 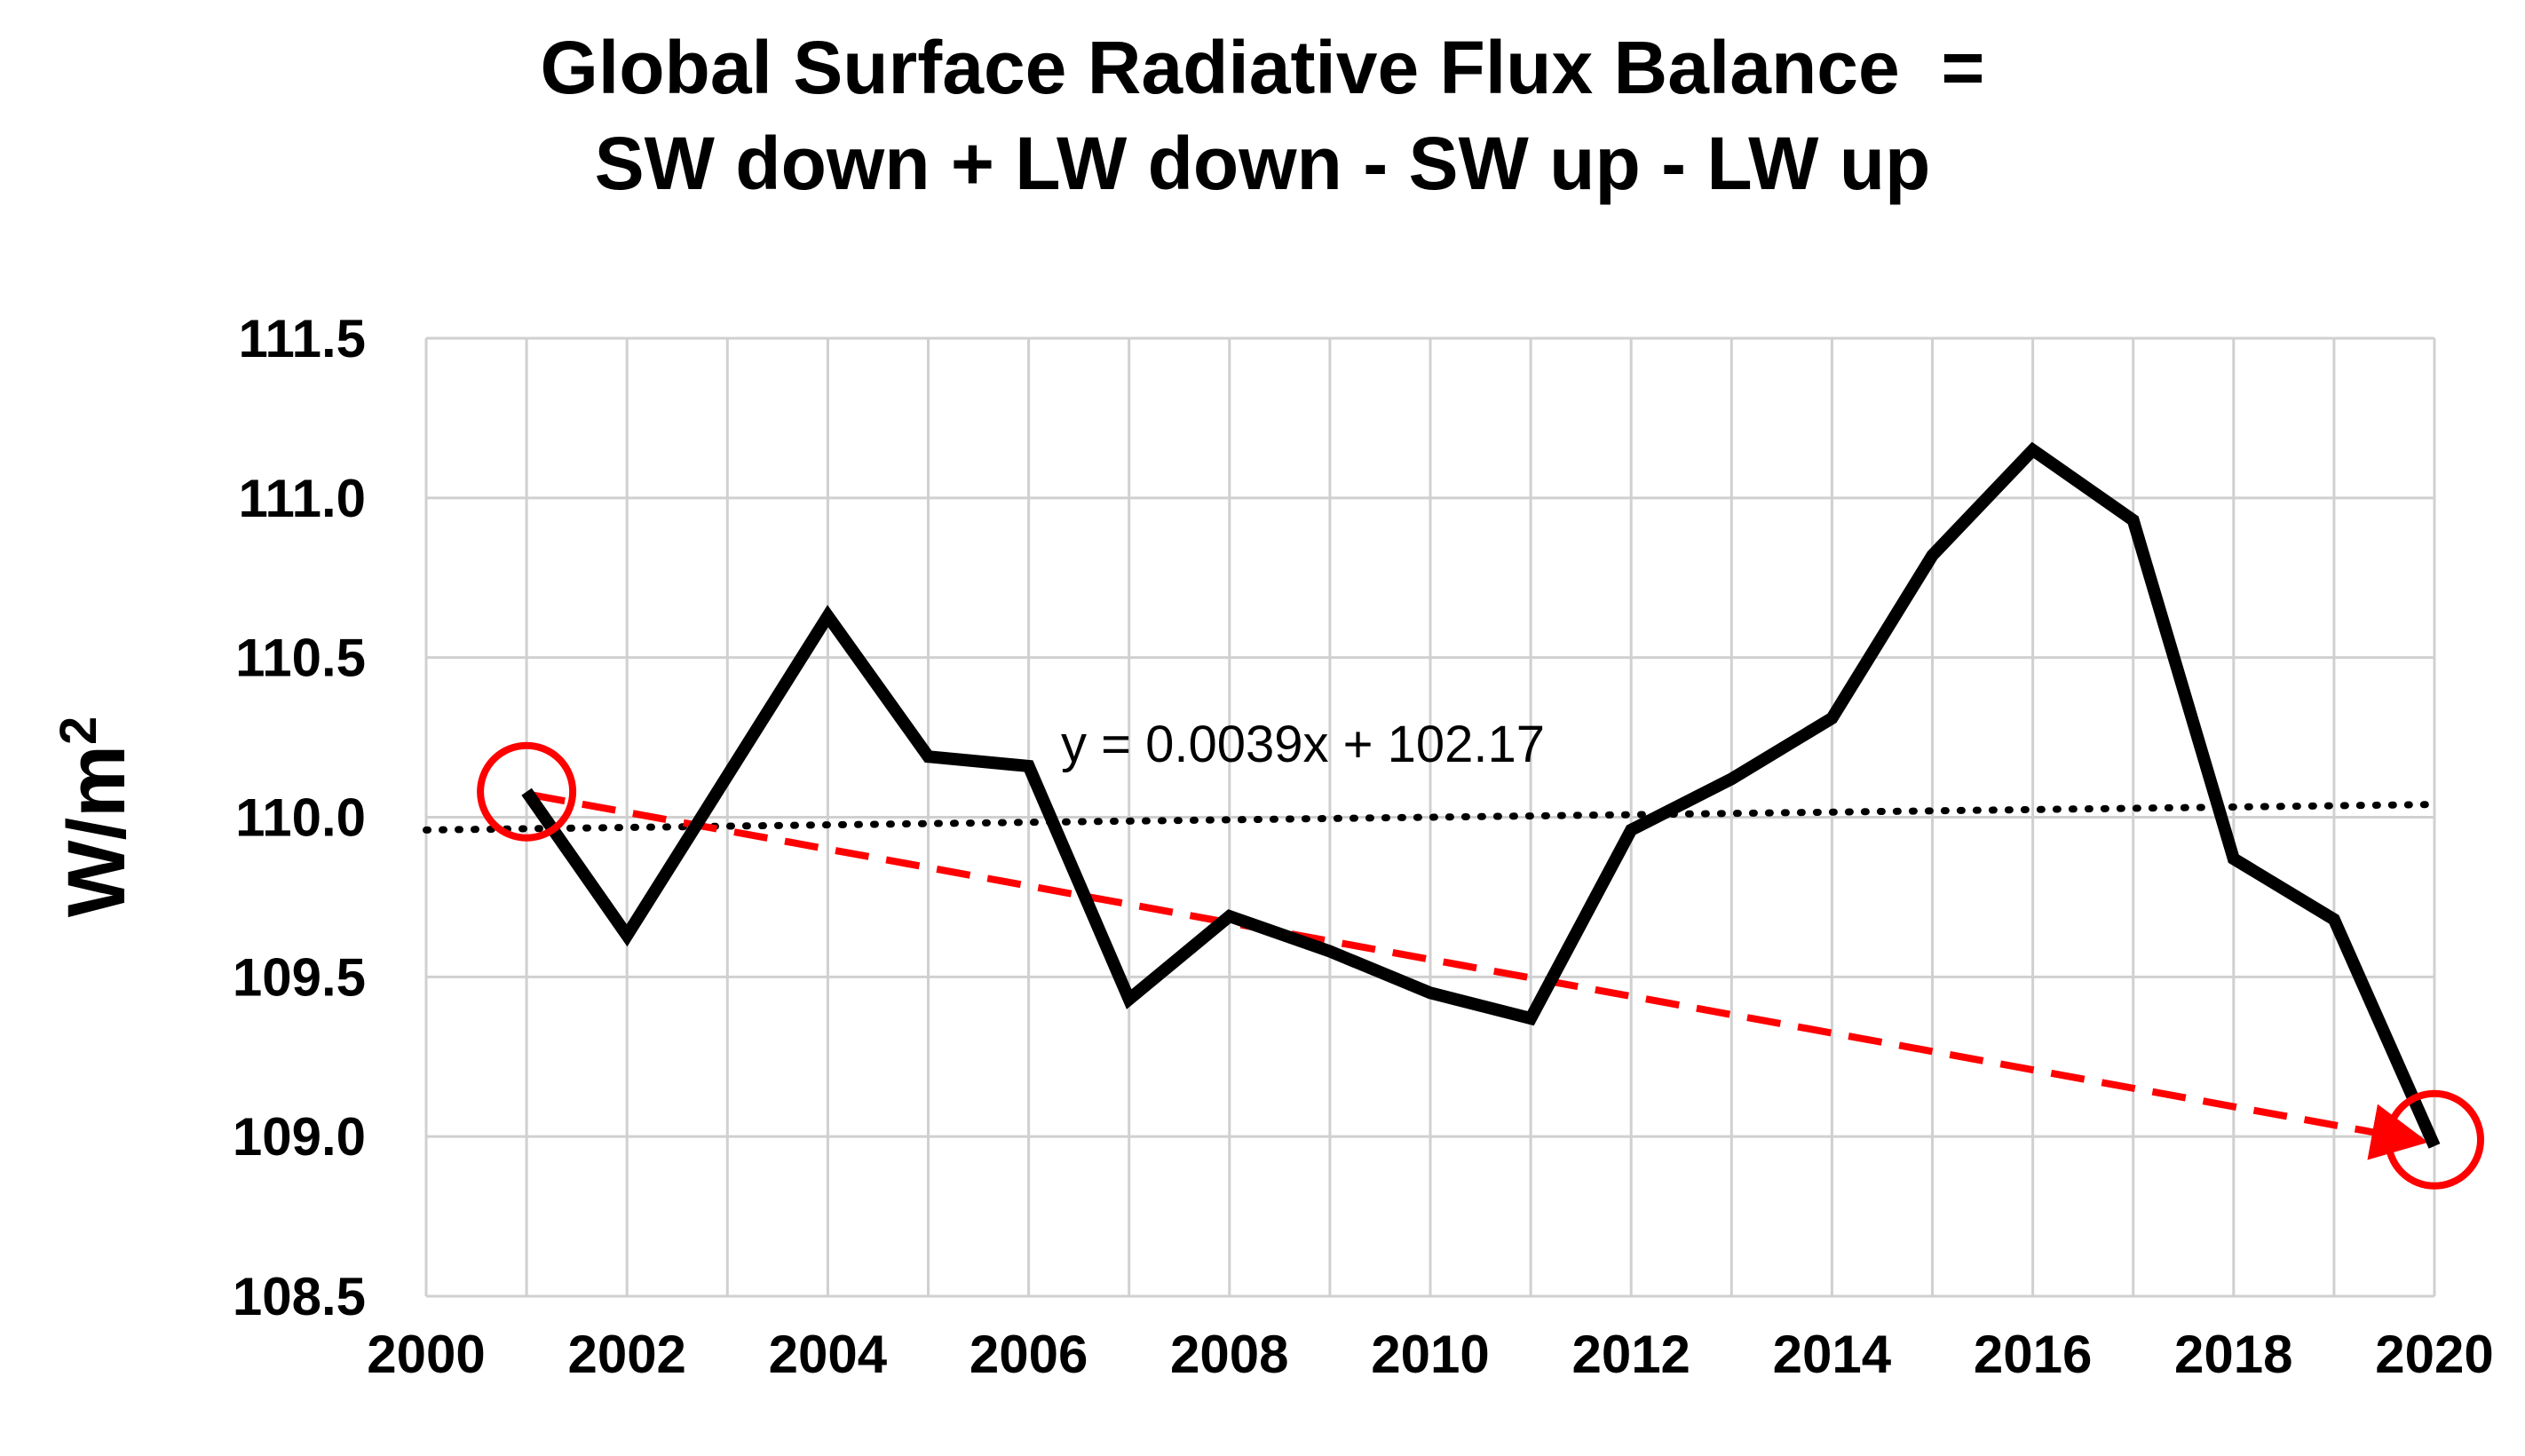 I want to click on y-tick-label: 109.5, so click(x=299, y=977).